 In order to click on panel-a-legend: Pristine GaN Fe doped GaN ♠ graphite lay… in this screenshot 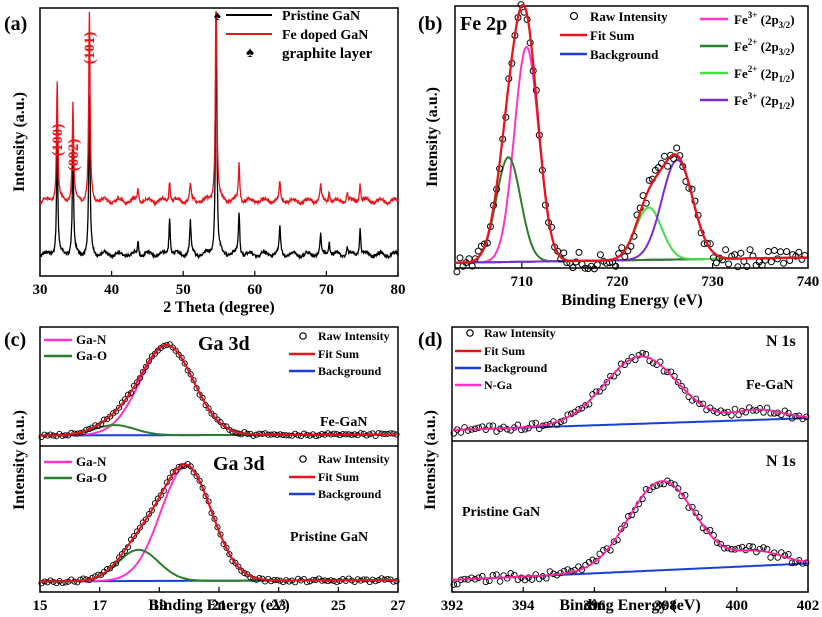, I will do `click(299, 35)`.